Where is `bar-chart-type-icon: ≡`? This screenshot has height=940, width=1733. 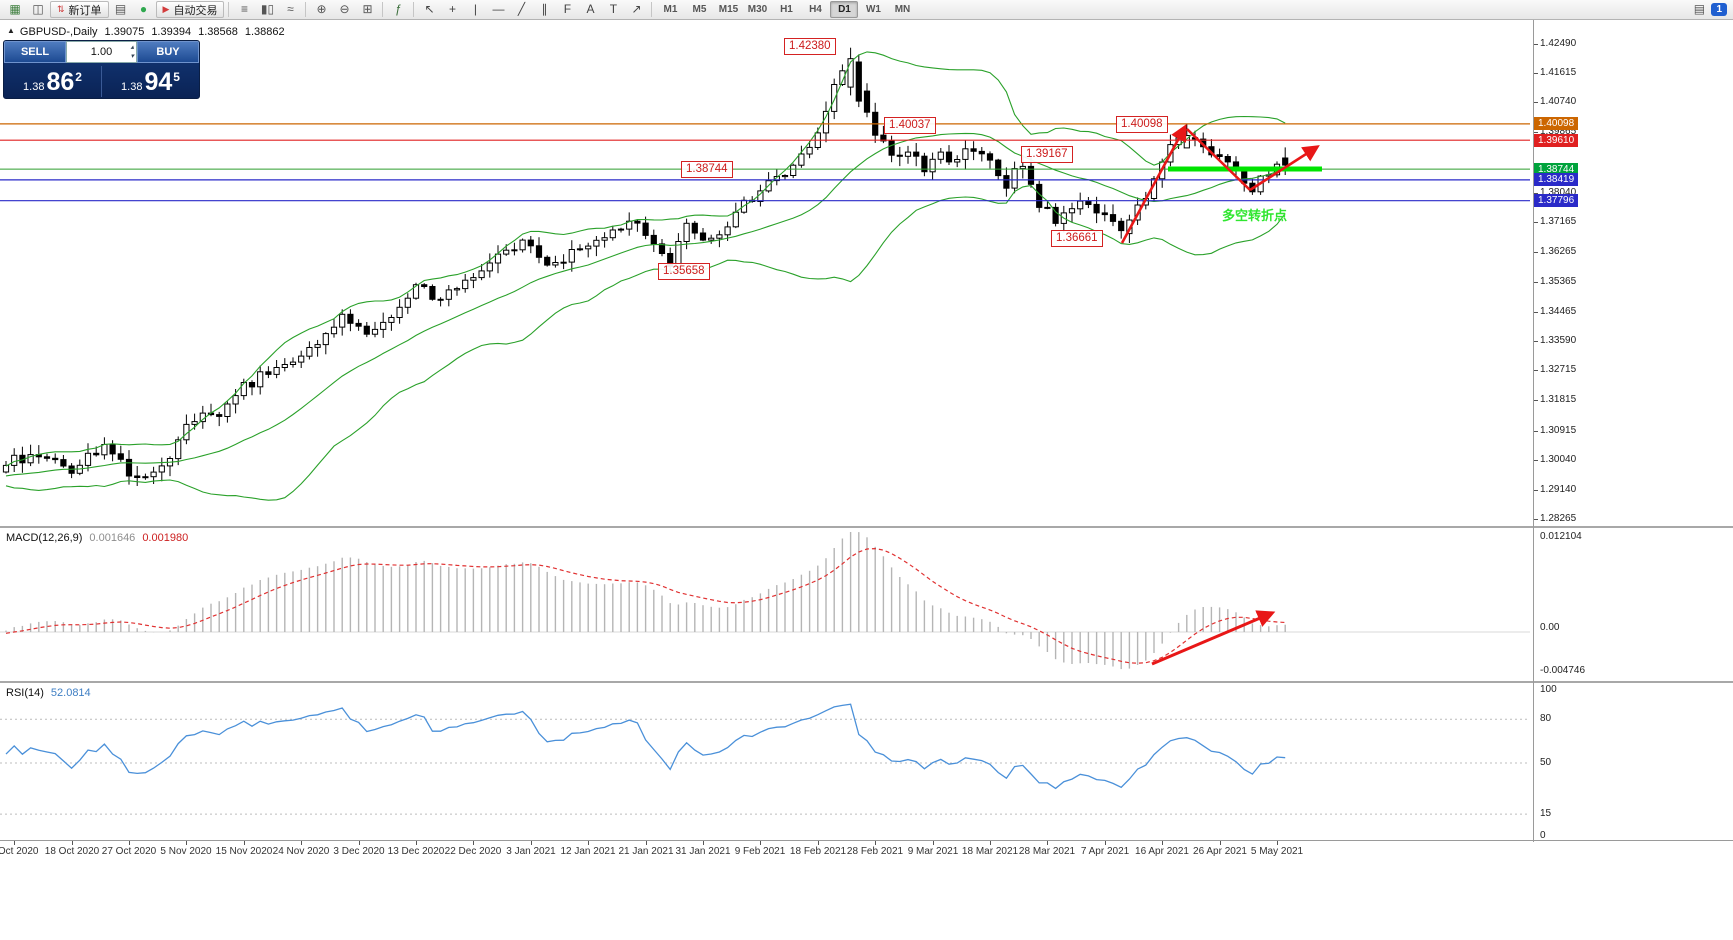 bar-chart-type-icon: ≡ is located at coordinates (244, 9).